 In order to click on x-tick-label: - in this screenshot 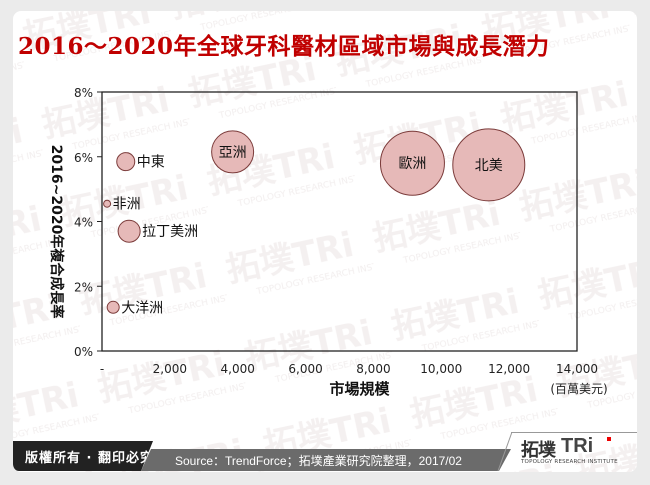, I will do `click(102, 369)`.